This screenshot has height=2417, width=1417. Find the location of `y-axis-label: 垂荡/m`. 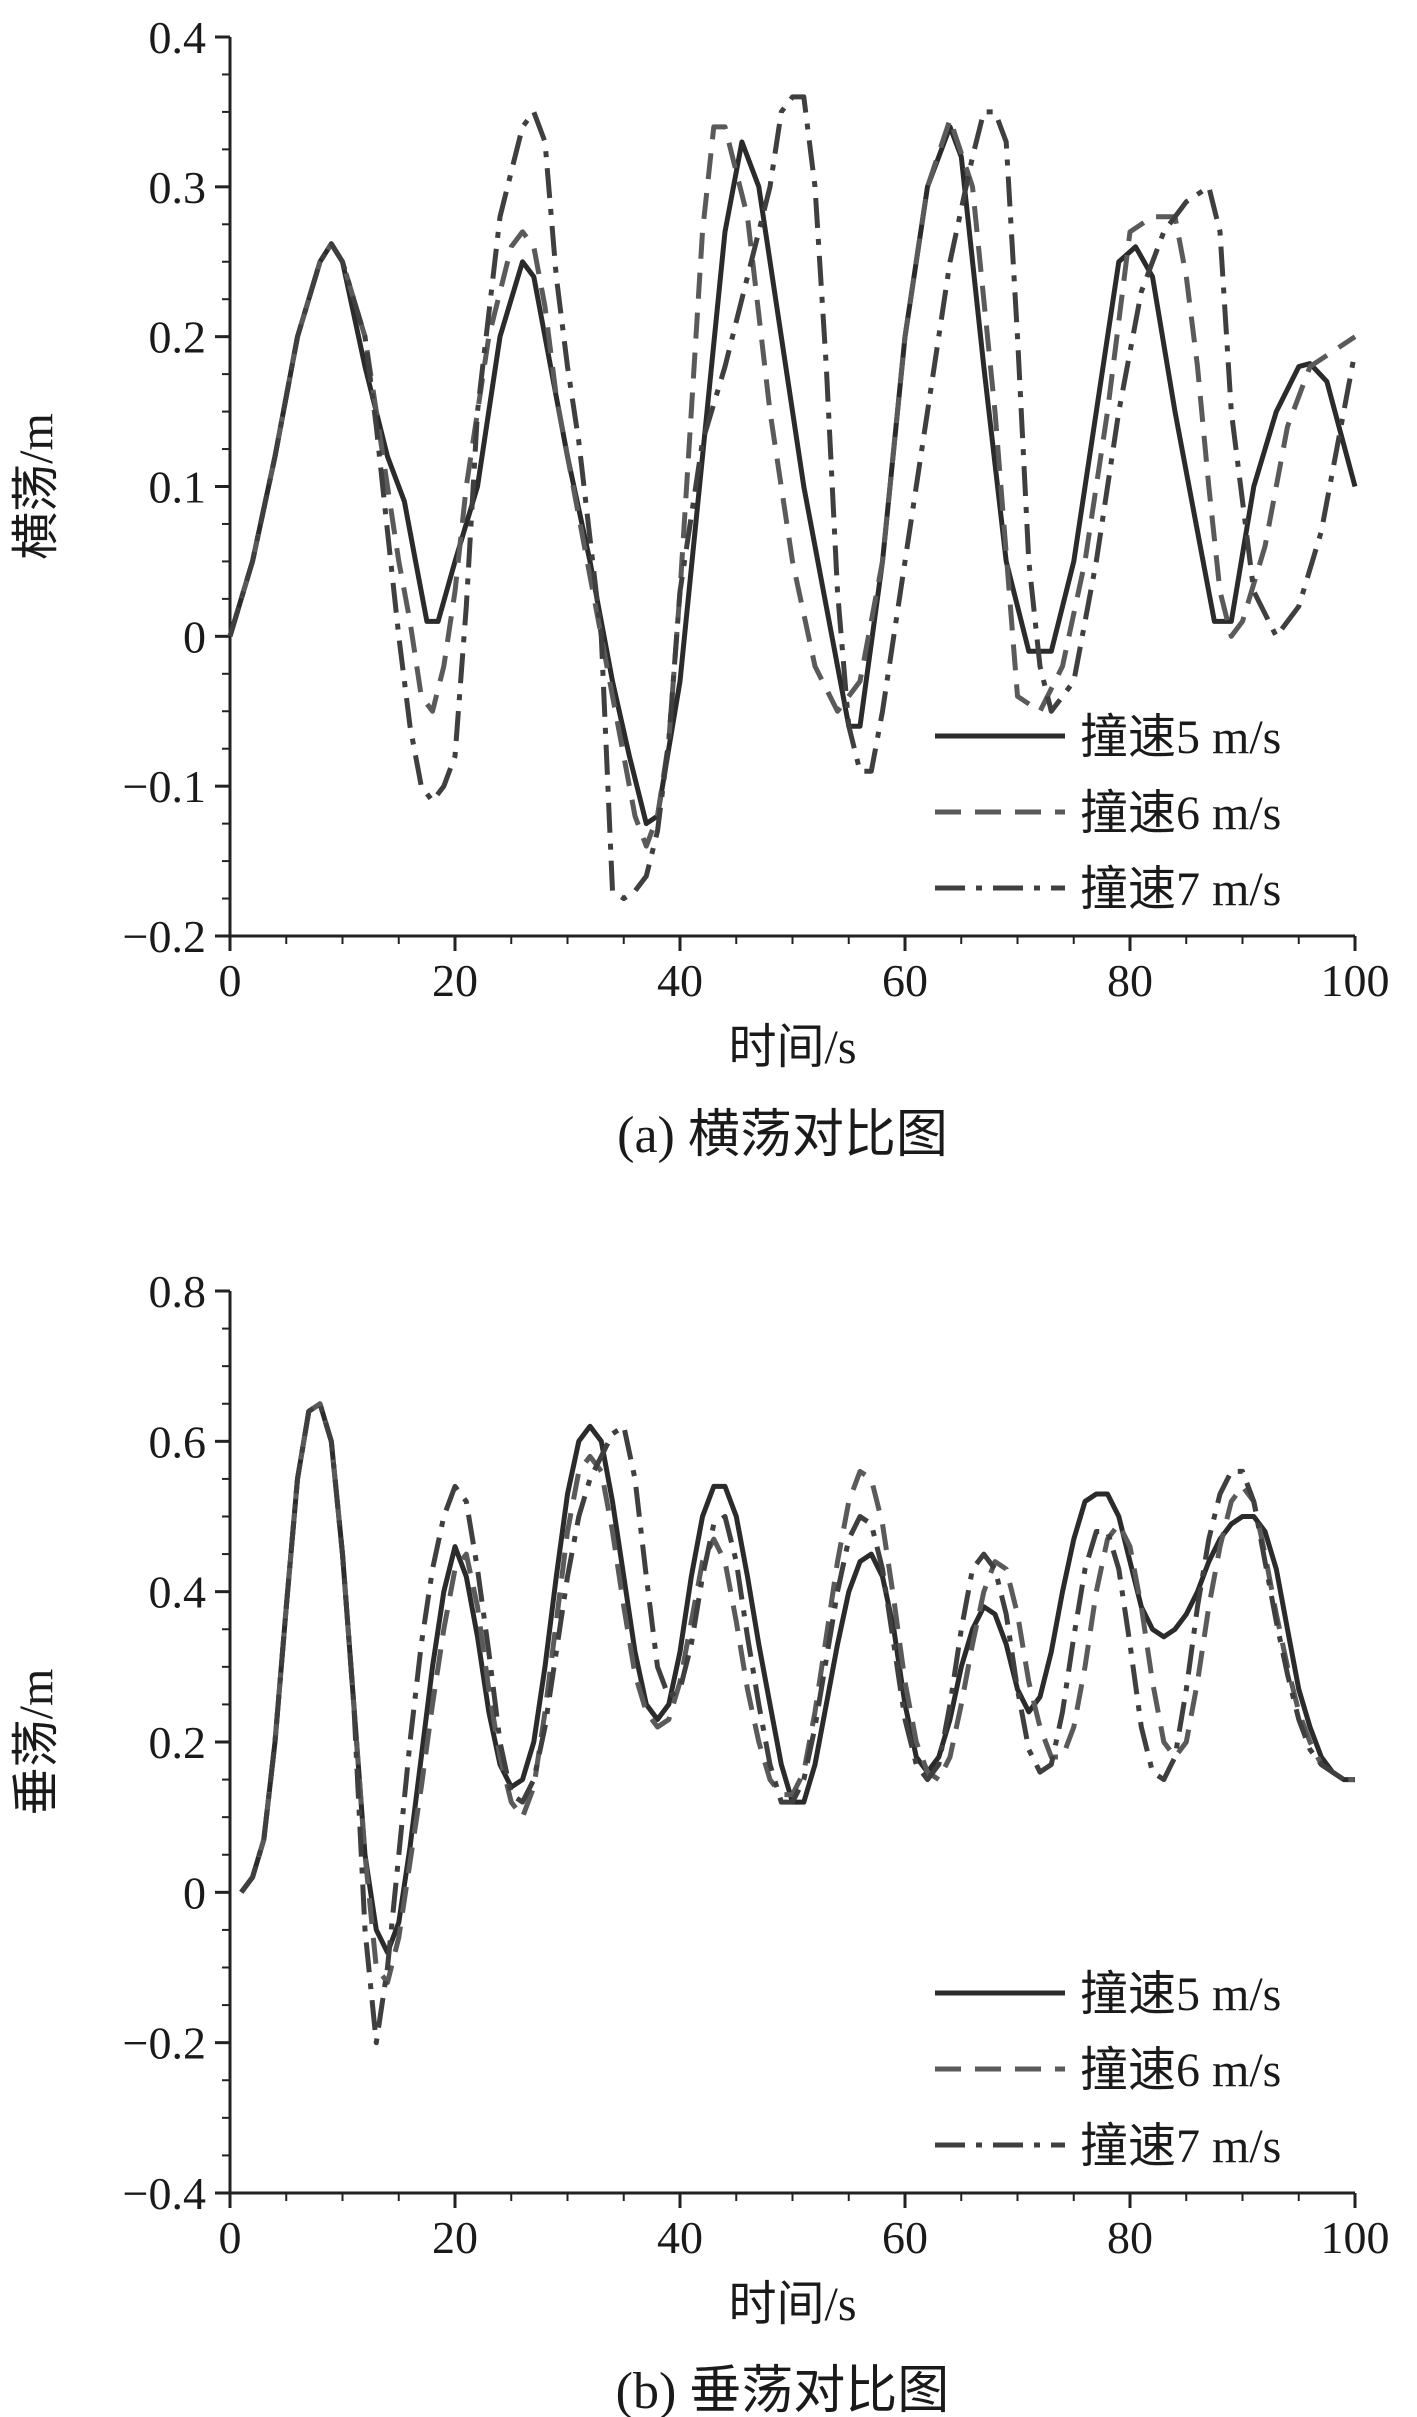

y-axis-label: 垂荡/m is located at coordinates (36, 1742).